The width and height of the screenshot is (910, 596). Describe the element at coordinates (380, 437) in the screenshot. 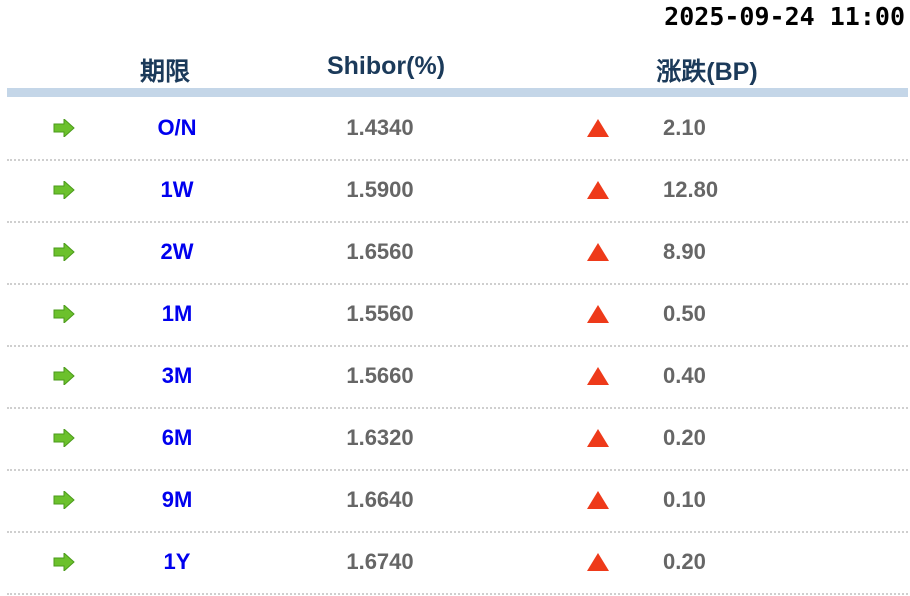

I see `rate-value: 1.6320` at that location.